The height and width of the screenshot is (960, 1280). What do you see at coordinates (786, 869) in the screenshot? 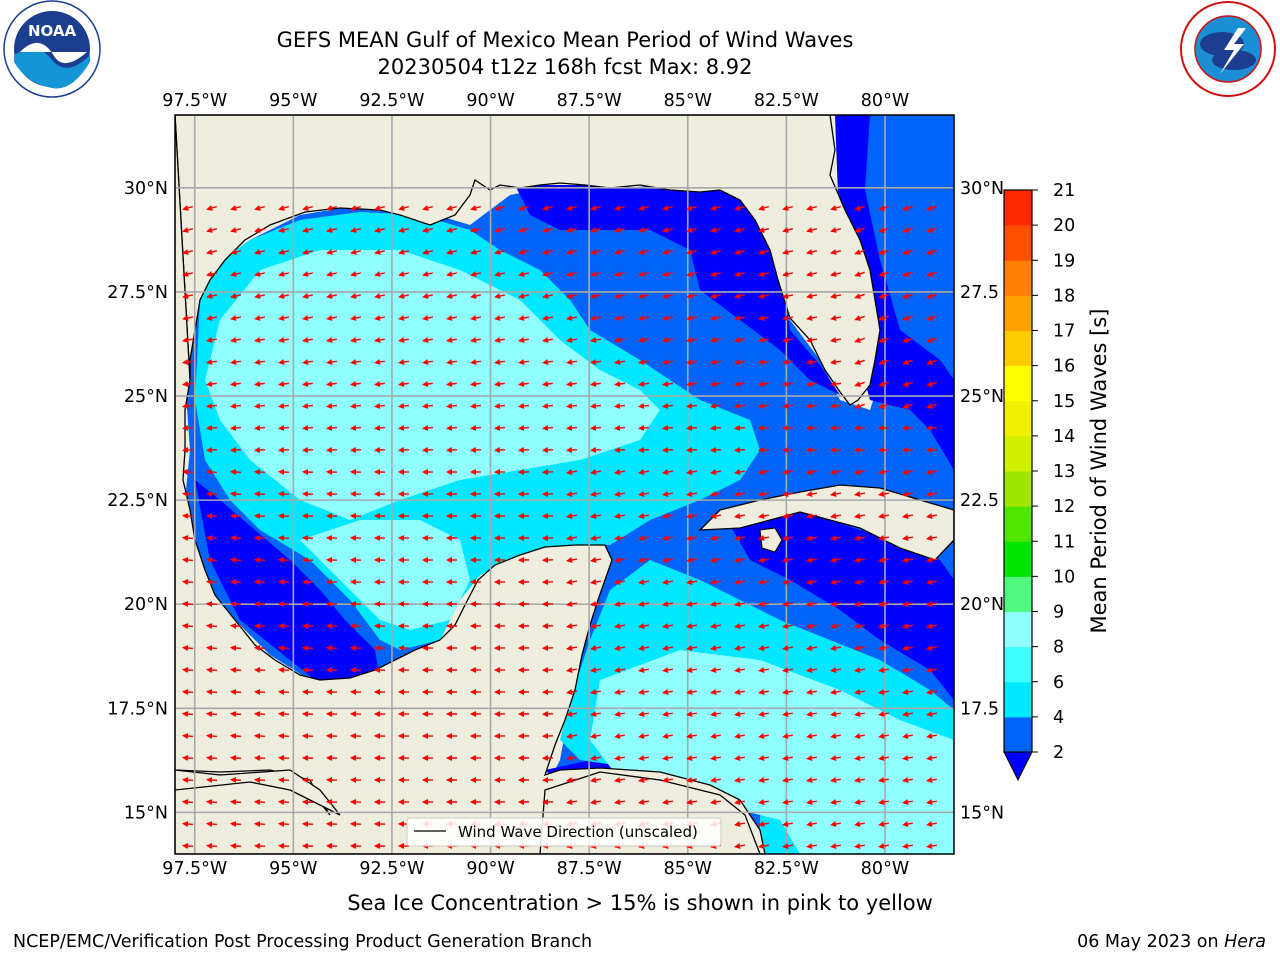
I see `lon-label-bottom: 82.5°W` at bounding box center [786, 869].